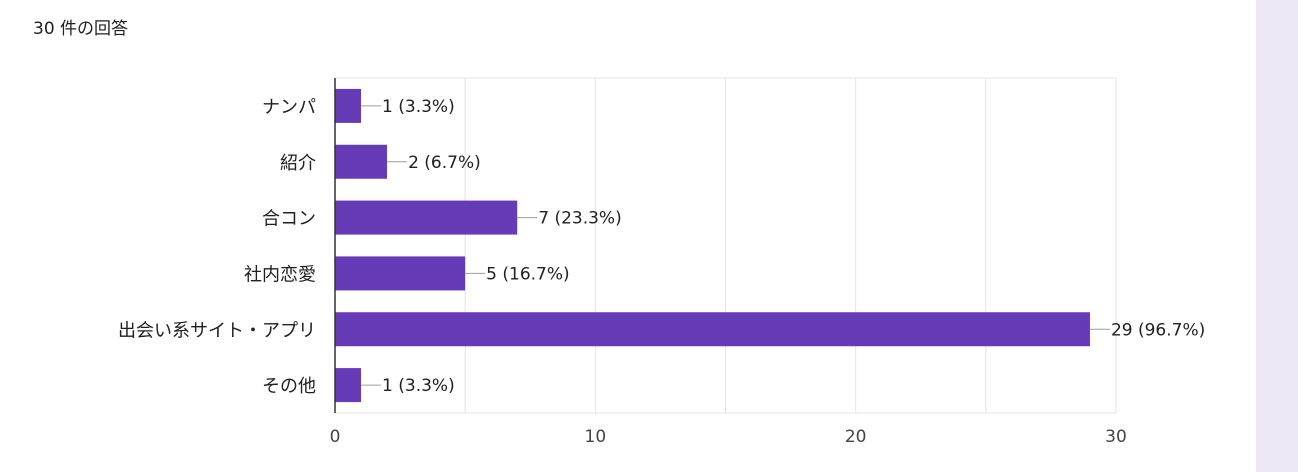 Image resolution: width=1298 pixels, height=472 pixels. Describe the element at coordinates (444, 163) in the screenshot. I see `data-label: 2 (6.7%)` at that location.